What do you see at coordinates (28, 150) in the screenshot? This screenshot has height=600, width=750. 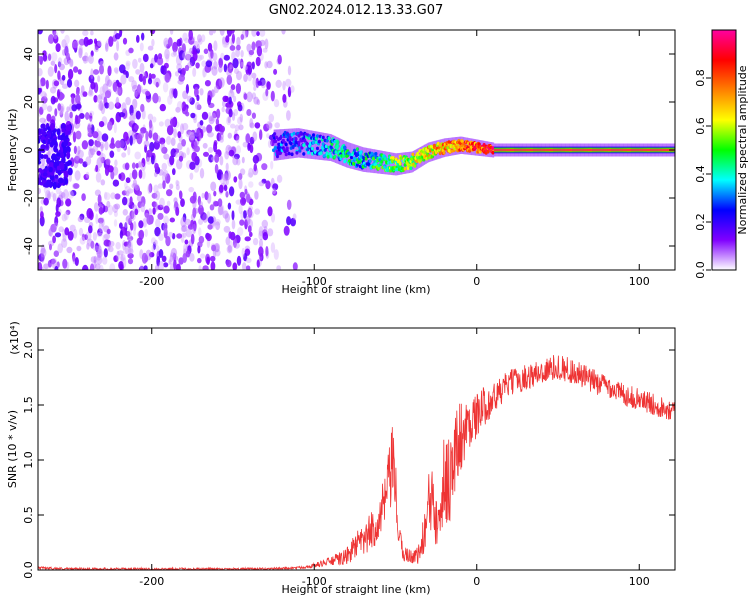 I see `y-tick-label: 0` at bounding box center [28, 150].